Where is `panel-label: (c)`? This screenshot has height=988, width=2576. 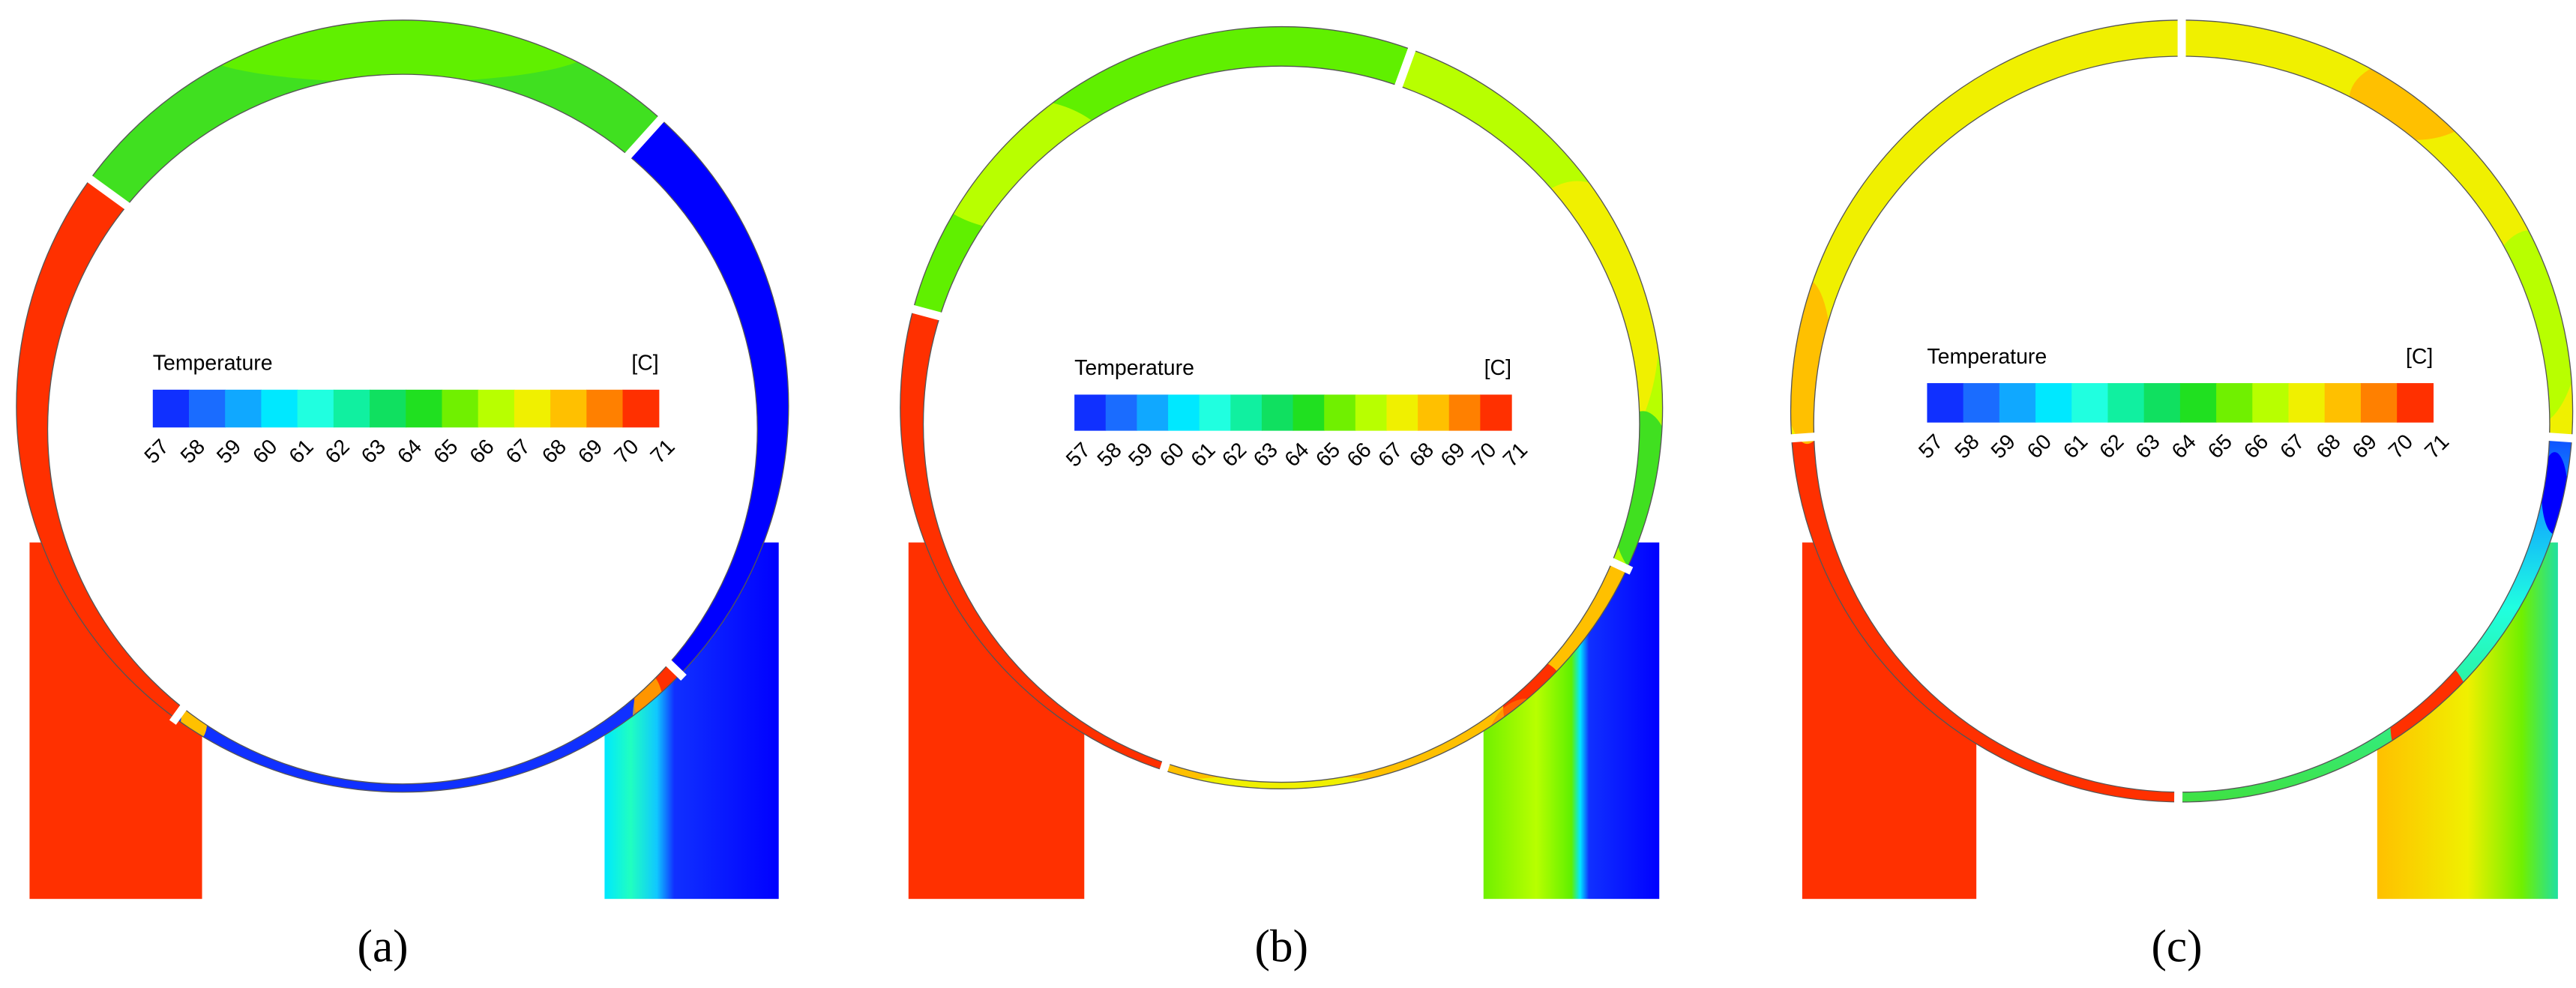 panel-label: (c) is located at coordinates (2176, 946).